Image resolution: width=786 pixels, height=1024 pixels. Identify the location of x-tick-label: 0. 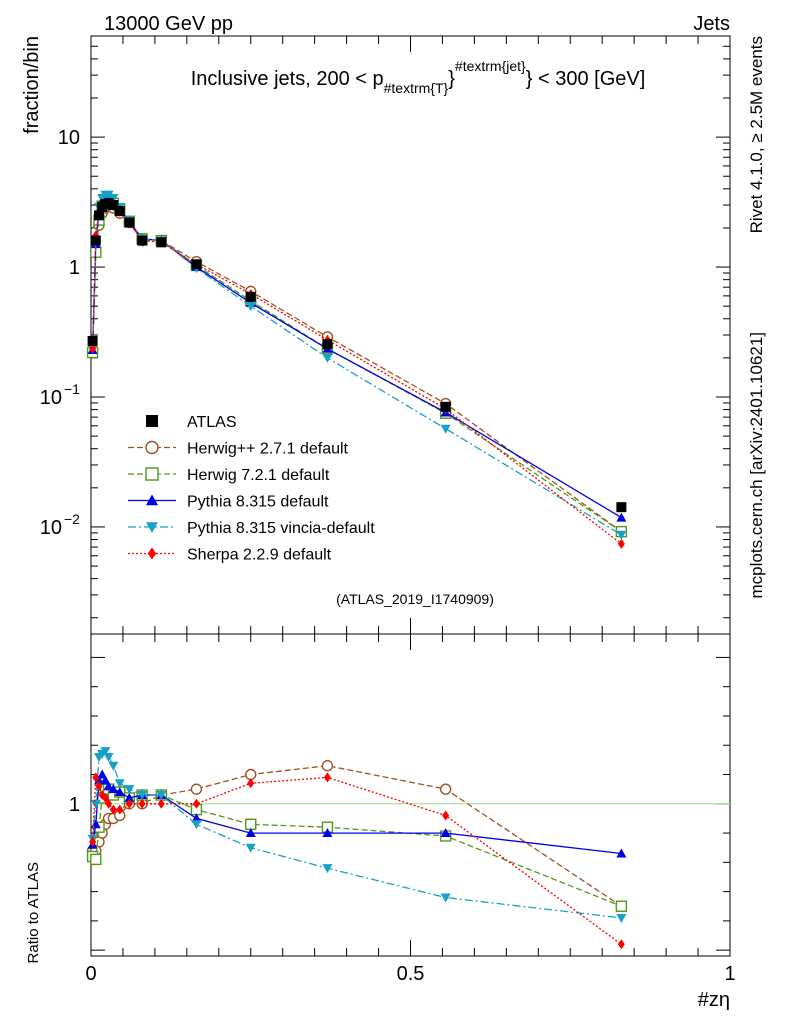
(90, 974).